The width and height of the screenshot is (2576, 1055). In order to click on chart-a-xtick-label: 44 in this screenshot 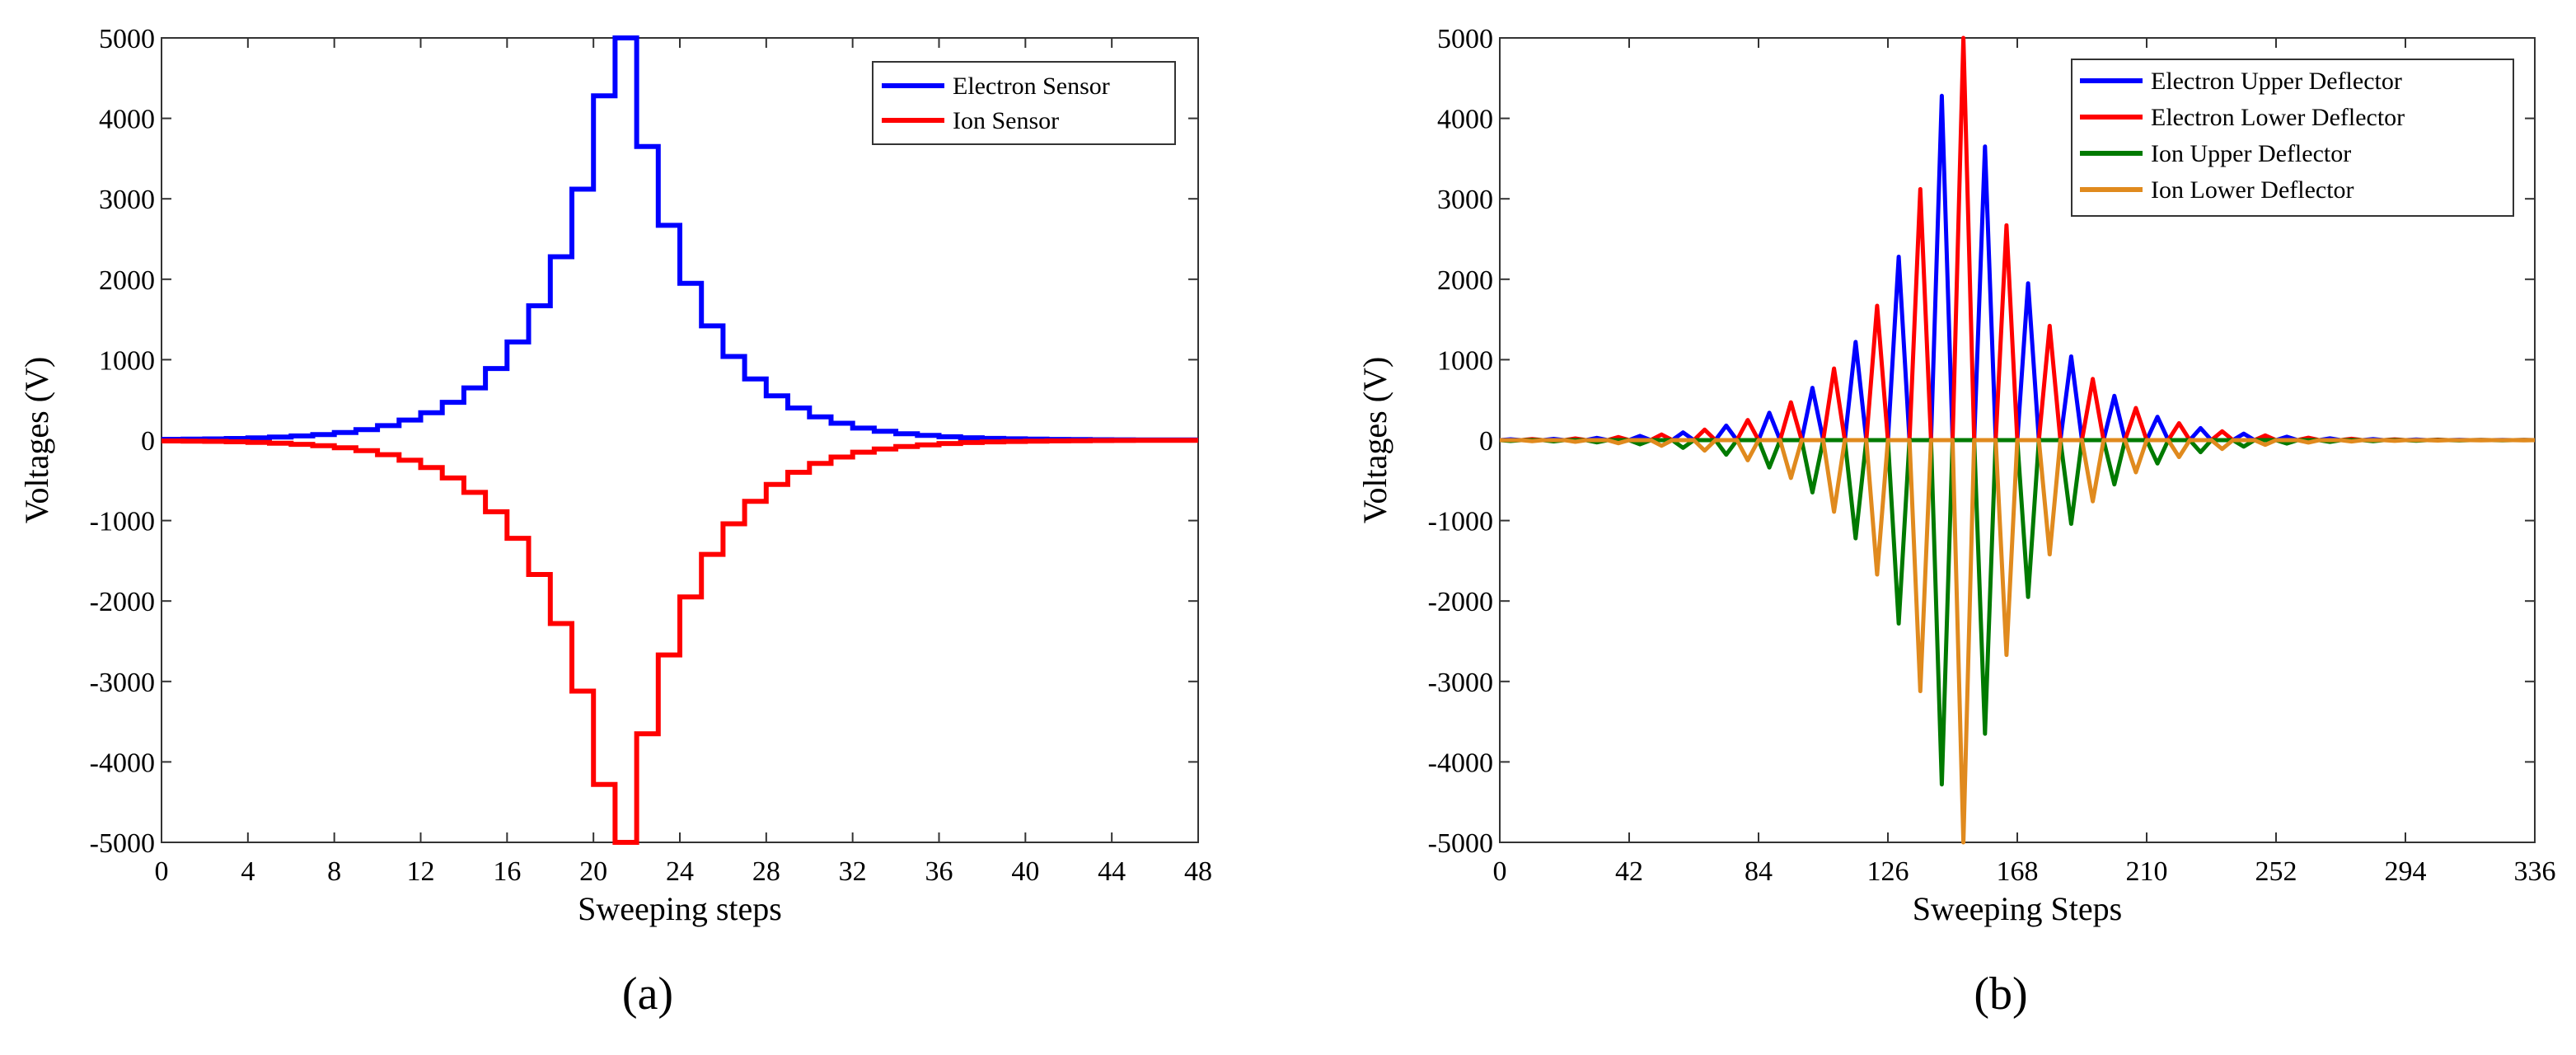, I will do `click(1112, 871)`.